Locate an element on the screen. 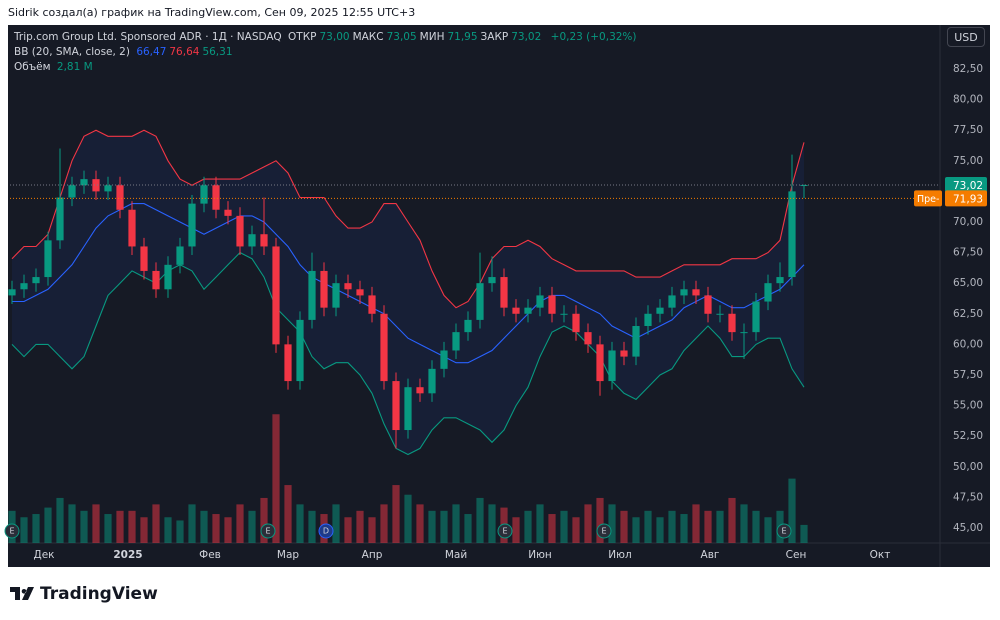 This screenshot has width=1000, height=620. x-tick-label: Окт is located at coordinates (880, 555).